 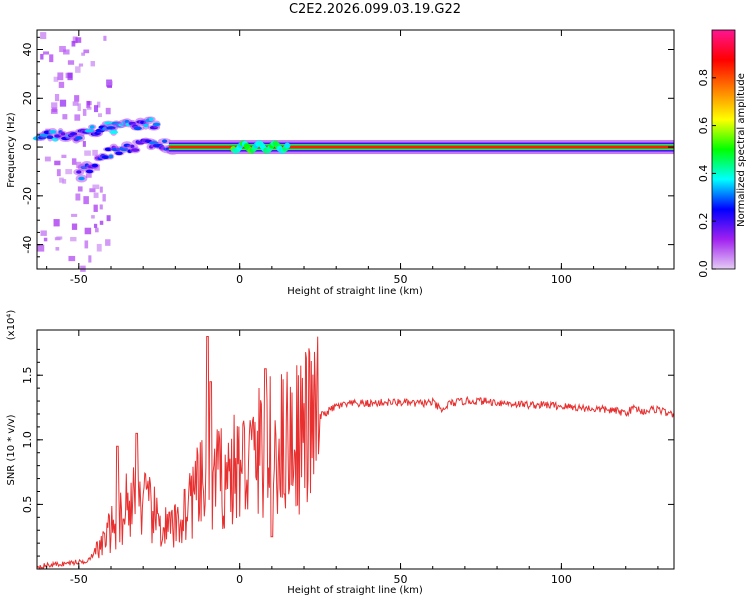 What do you see at coordinates (27, 245) in the screenshot?
I see `spectrogram-ytick-label: -40` at bounding box center [27, 245].